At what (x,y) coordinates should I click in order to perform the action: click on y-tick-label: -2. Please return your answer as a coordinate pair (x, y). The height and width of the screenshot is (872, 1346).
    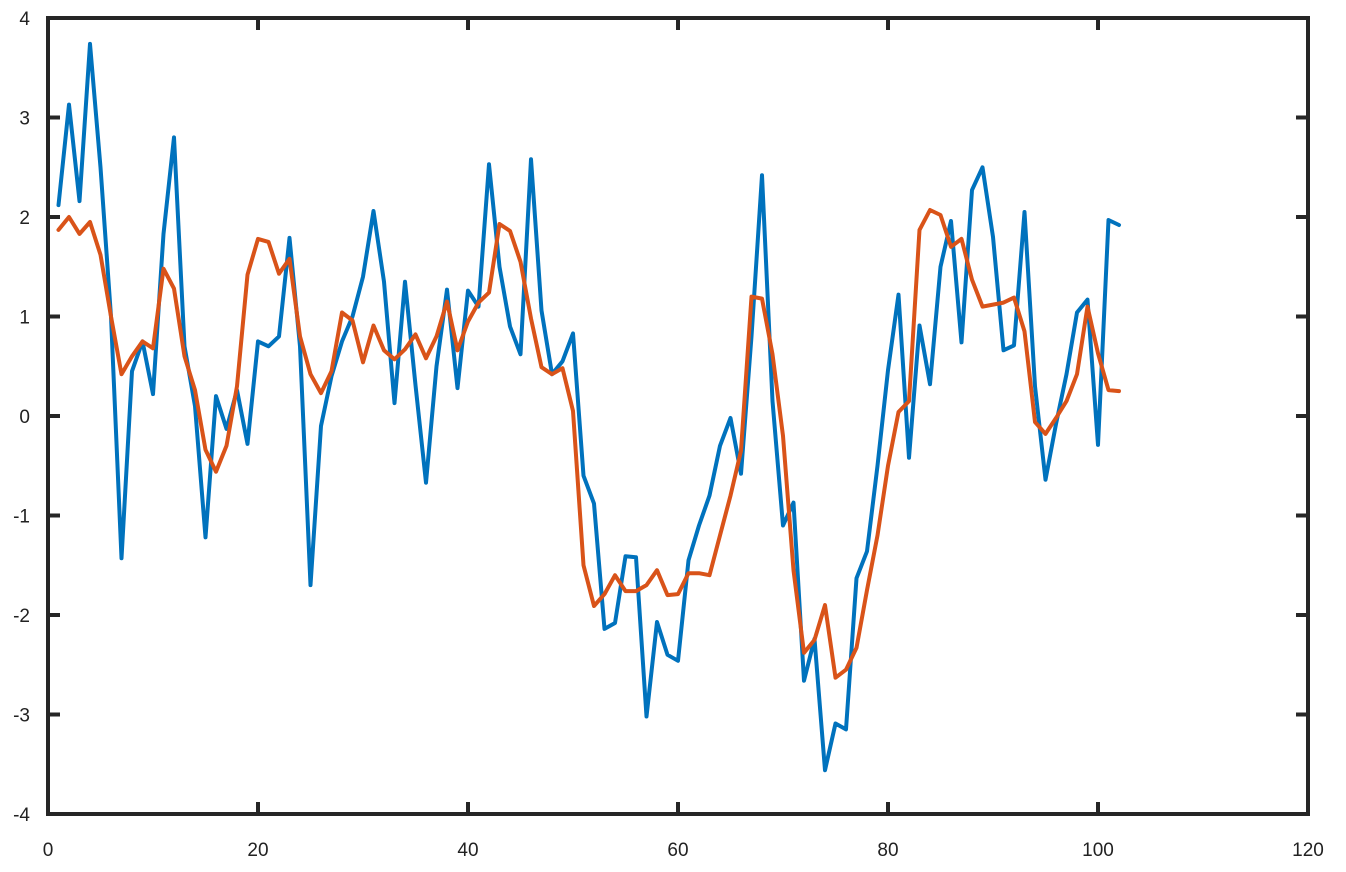
    Looking at the image, I should click on (21, 616).